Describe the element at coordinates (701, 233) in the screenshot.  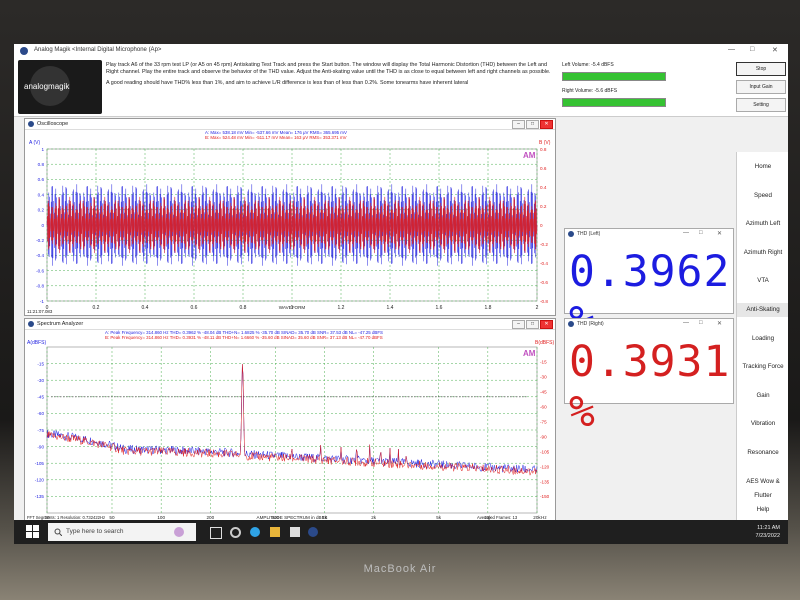
I see `thd-left-maximize-button: □` at that location.